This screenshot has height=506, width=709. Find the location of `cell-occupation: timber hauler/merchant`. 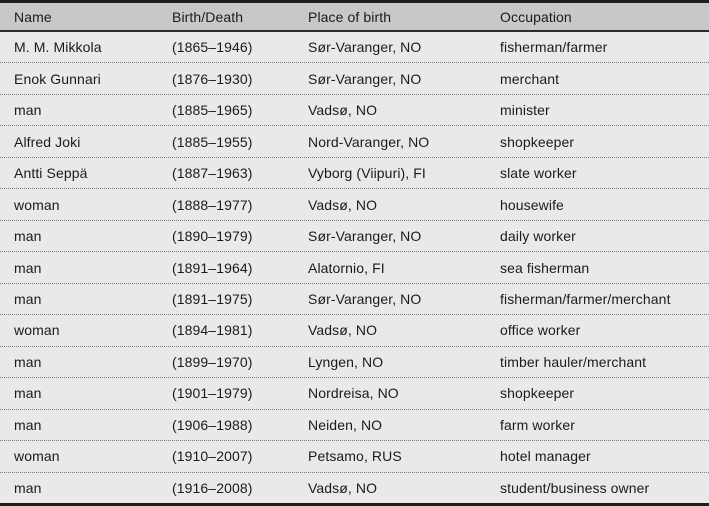

cell-occupation: timber hauler/merchant is located at coordinates (573, 361).